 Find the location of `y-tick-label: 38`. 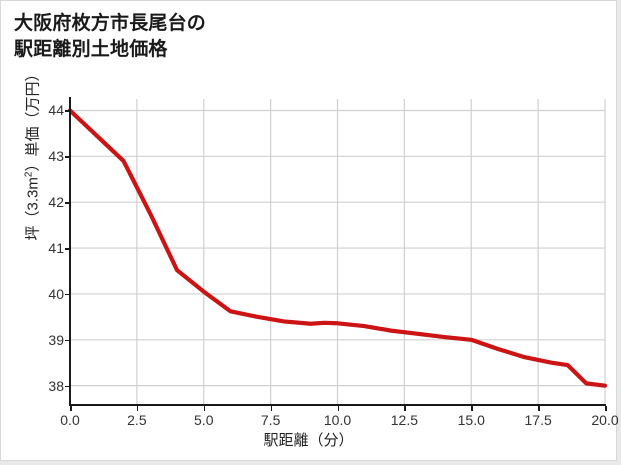

y-tick-label: 38 is located at coordinates (56, 385).